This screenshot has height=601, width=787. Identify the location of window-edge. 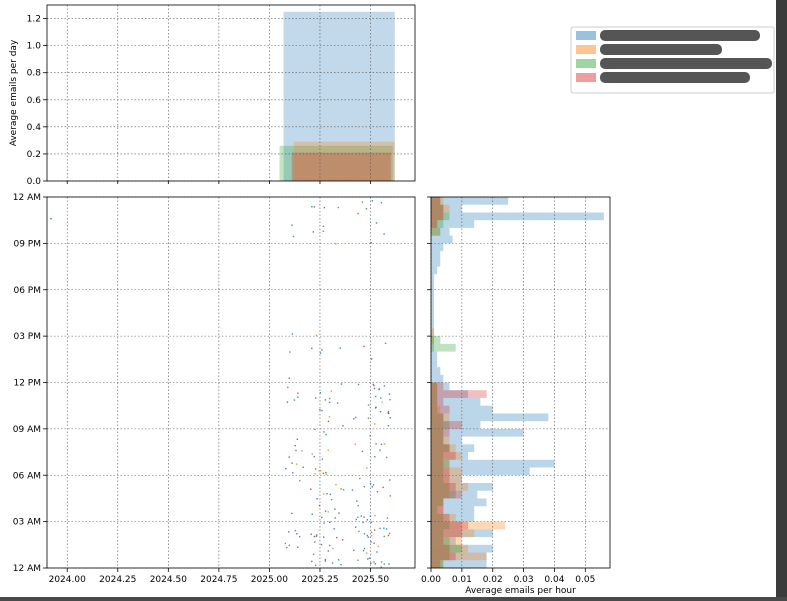
(781, 298).